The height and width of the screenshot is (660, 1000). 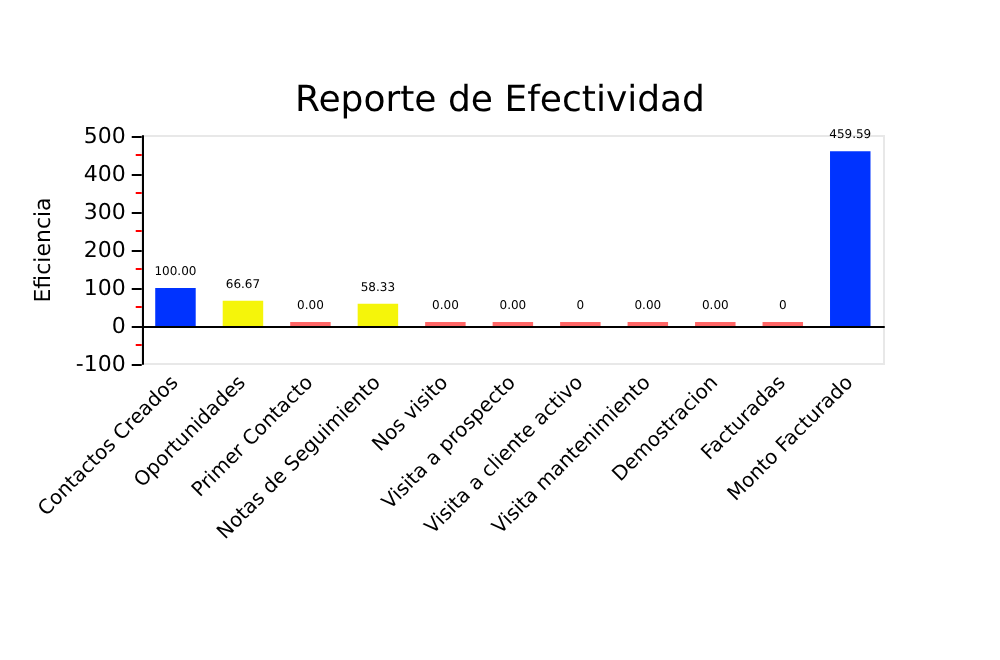 What do you see at coordinates (500, 100) in the screenshot?
I see `chart-title: Reporte de Efectividad` at bounding box center [500, 100].